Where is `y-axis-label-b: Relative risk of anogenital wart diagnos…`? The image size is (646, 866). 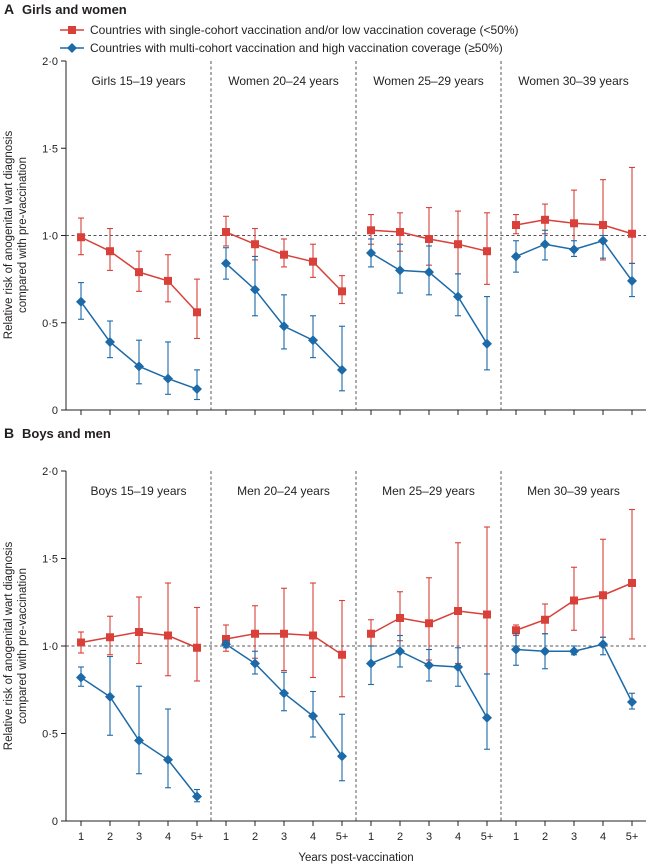
y-axis-label-b: Relative risk of anogenital wart diagnos… is located at coordinates (16, 646).